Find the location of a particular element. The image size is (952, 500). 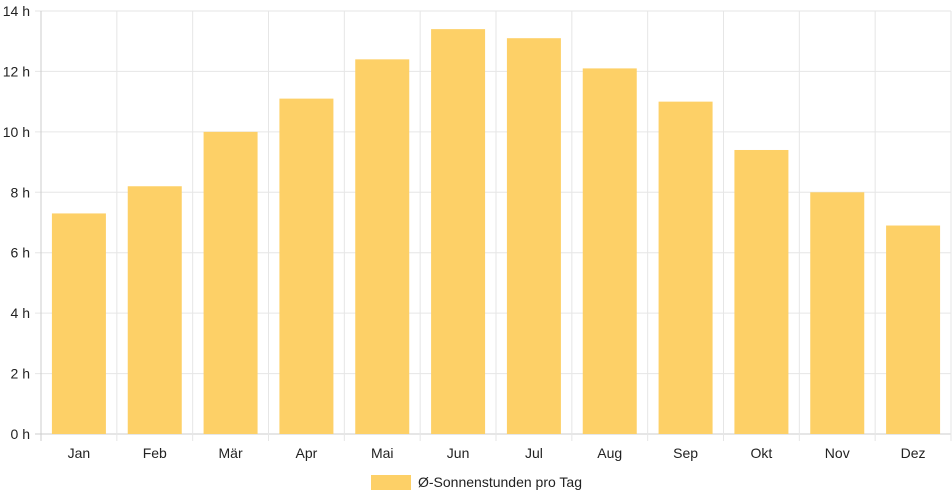

legend-swatch is located at coordinates (391, 482).